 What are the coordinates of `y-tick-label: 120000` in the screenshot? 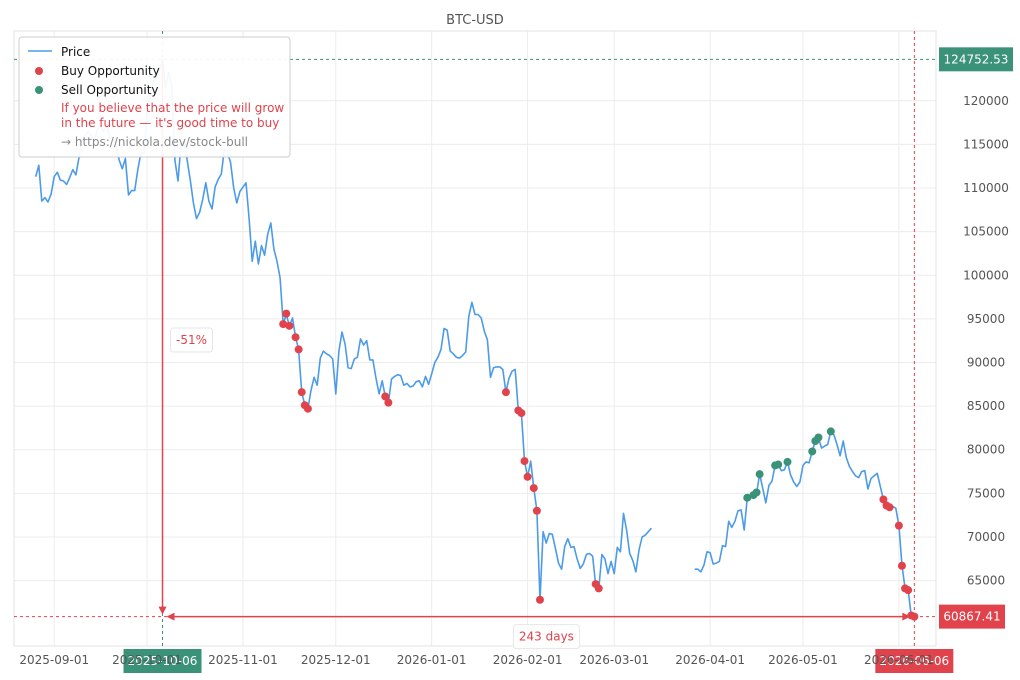 It's located at (986, 101).